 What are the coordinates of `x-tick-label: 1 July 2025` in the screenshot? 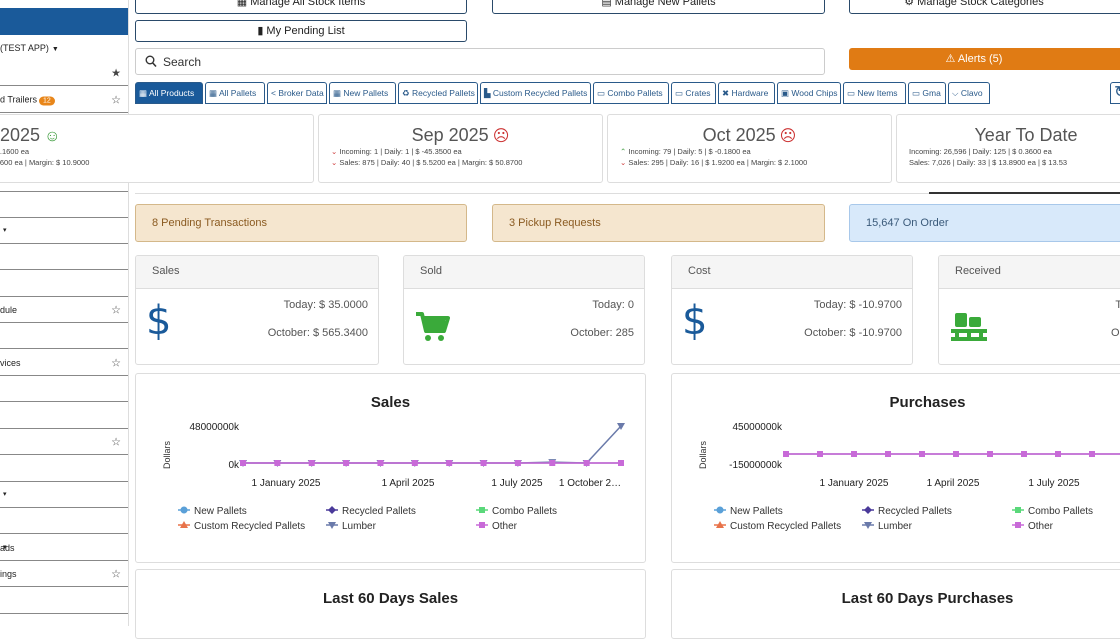 It's located at (1054, 483).